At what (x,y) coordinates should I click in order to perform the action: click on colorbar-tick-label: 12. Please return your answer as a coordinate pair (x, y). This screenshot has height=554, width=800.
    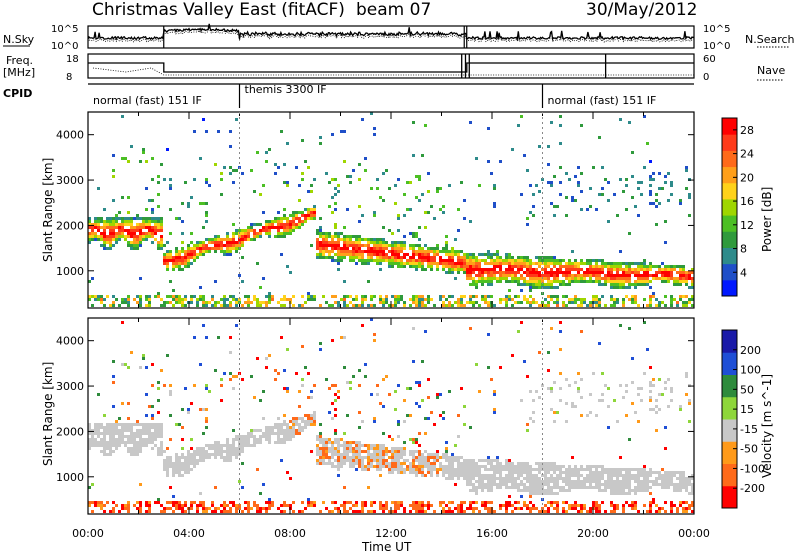
    Looking at the image, I should click on (747, 225).